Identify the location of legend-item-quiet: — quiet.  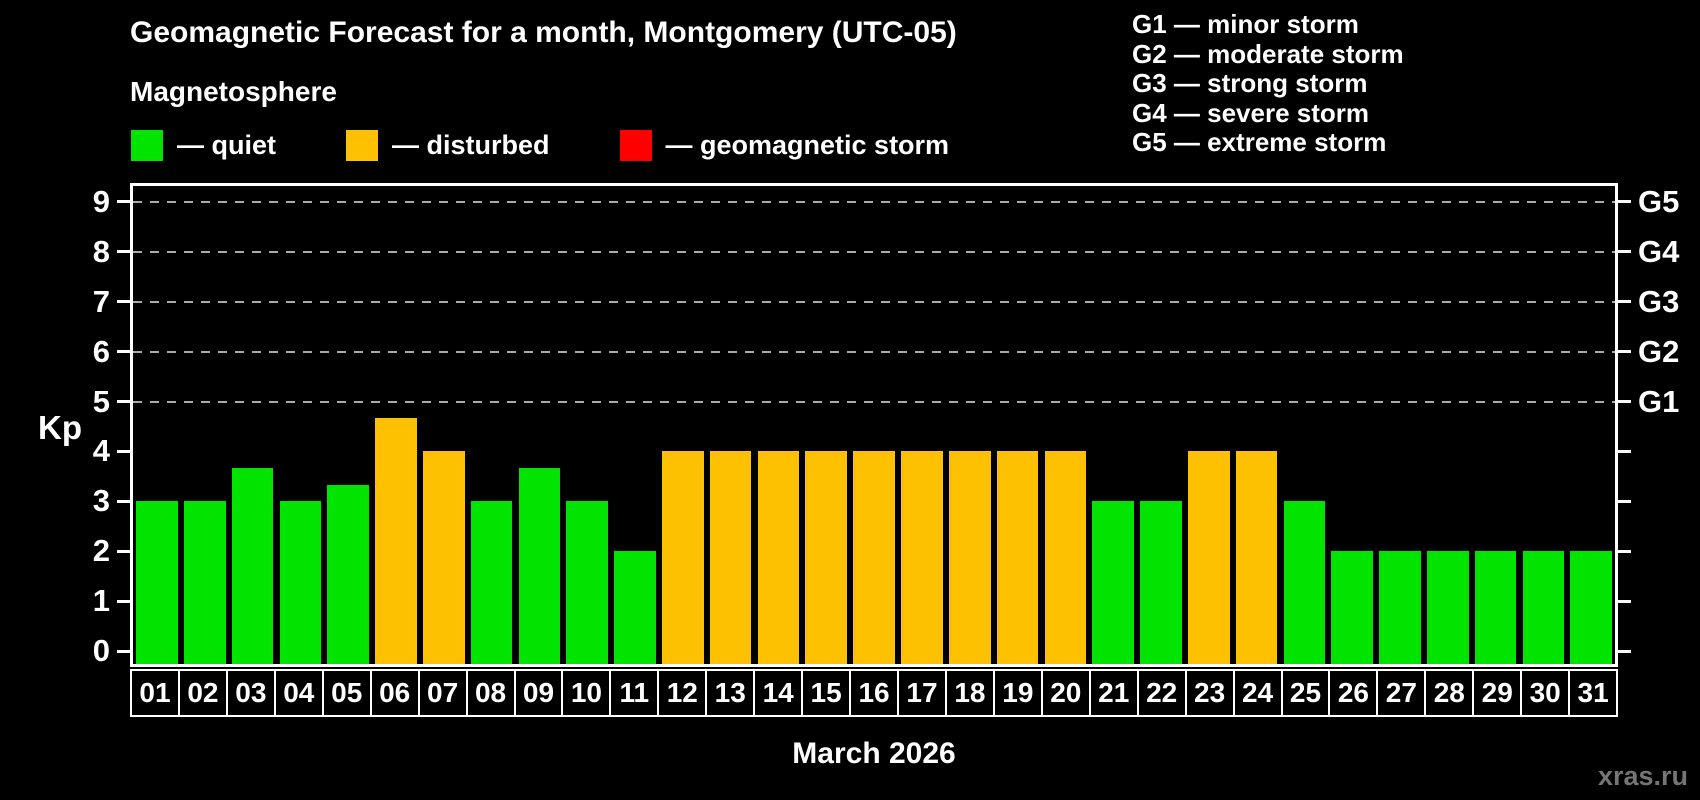
(203, 145).